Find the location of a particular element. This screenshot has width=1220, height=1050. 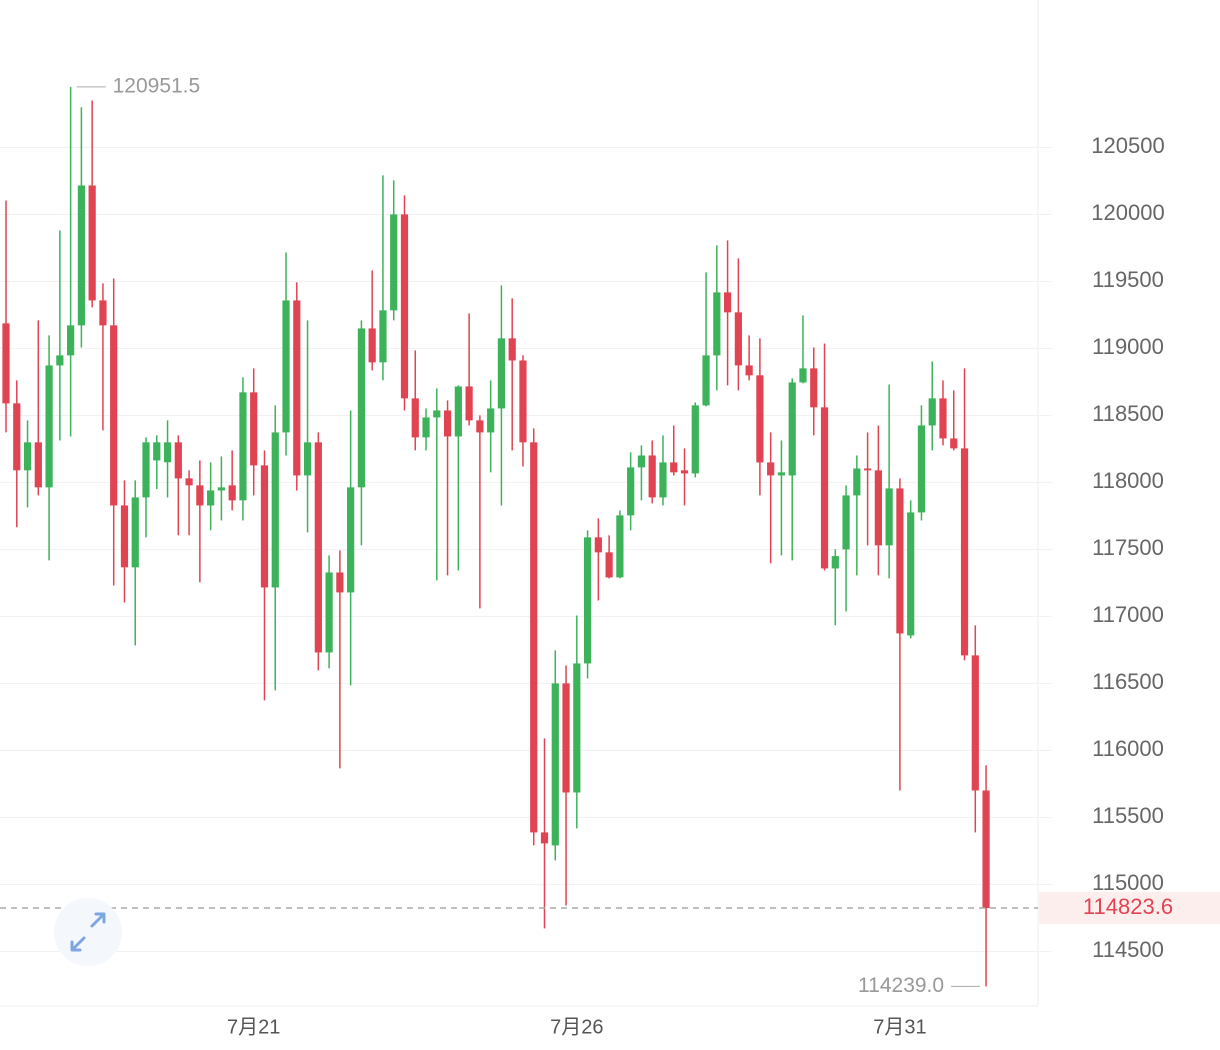

x-tick-label: 7月31 is located at coordinates (899, 1027).